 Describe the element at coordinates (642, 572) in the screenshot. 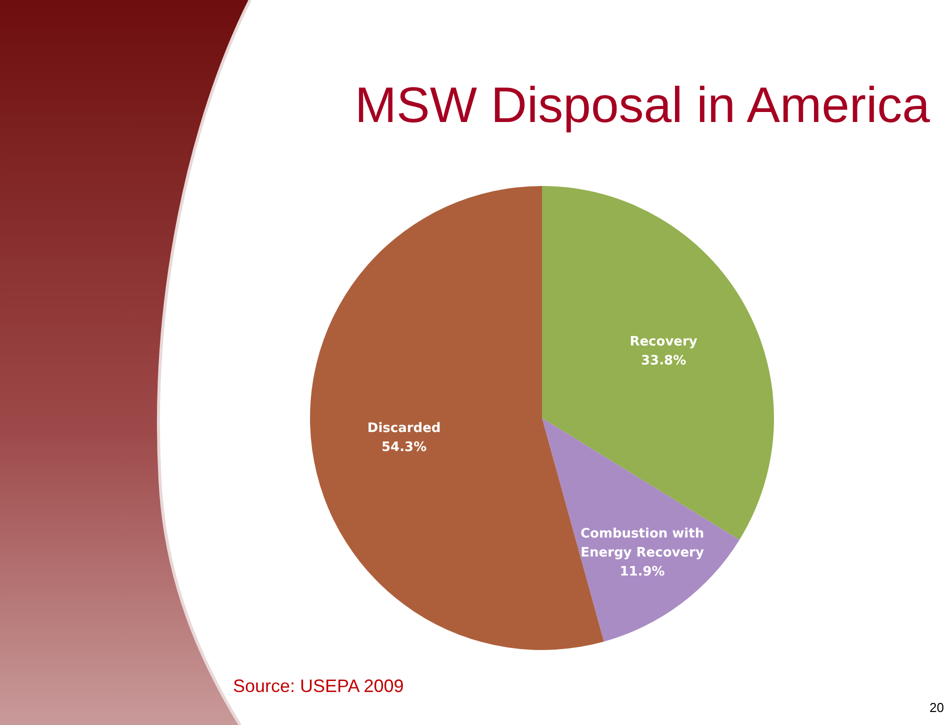

I see `data-label: 11.9%` at that location.